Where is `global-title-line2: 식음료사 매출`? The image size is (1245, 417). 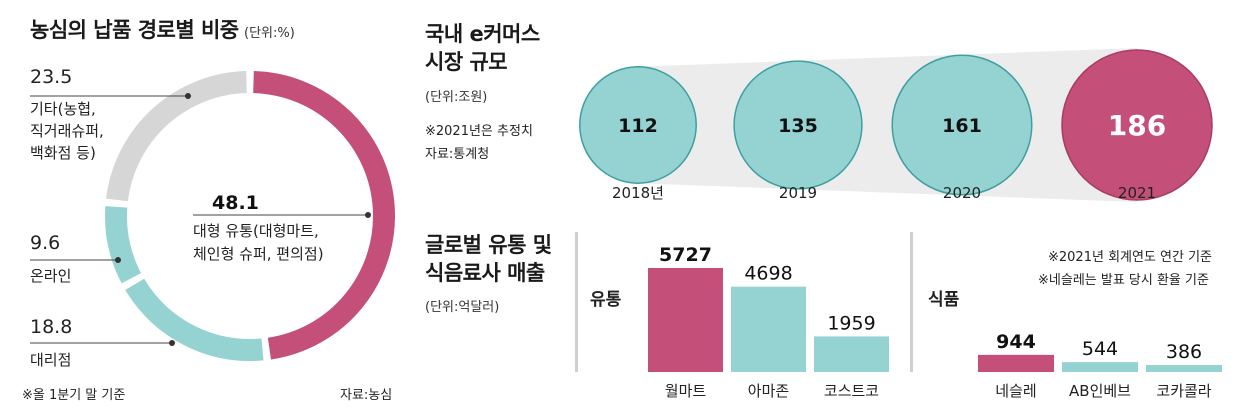 global-title-line2: 식음료사 매출 is located at coordinates (485, 273).